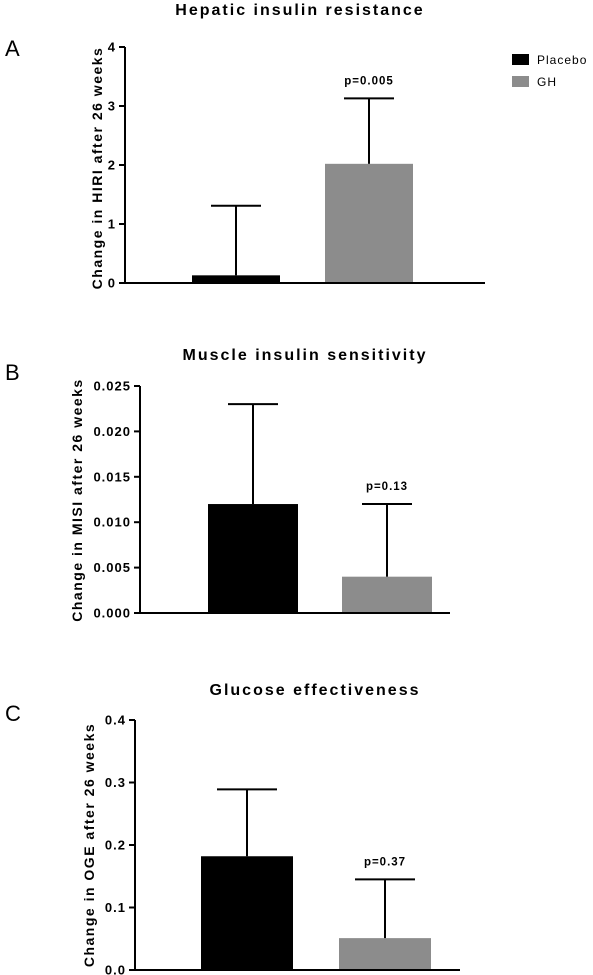 This screenshot has width=593, height=975. What do you see at coordinates (112, 613) in the screenshot?
I see `panel-b-ytick-label: 0.000` at bounding box center [112, 613].